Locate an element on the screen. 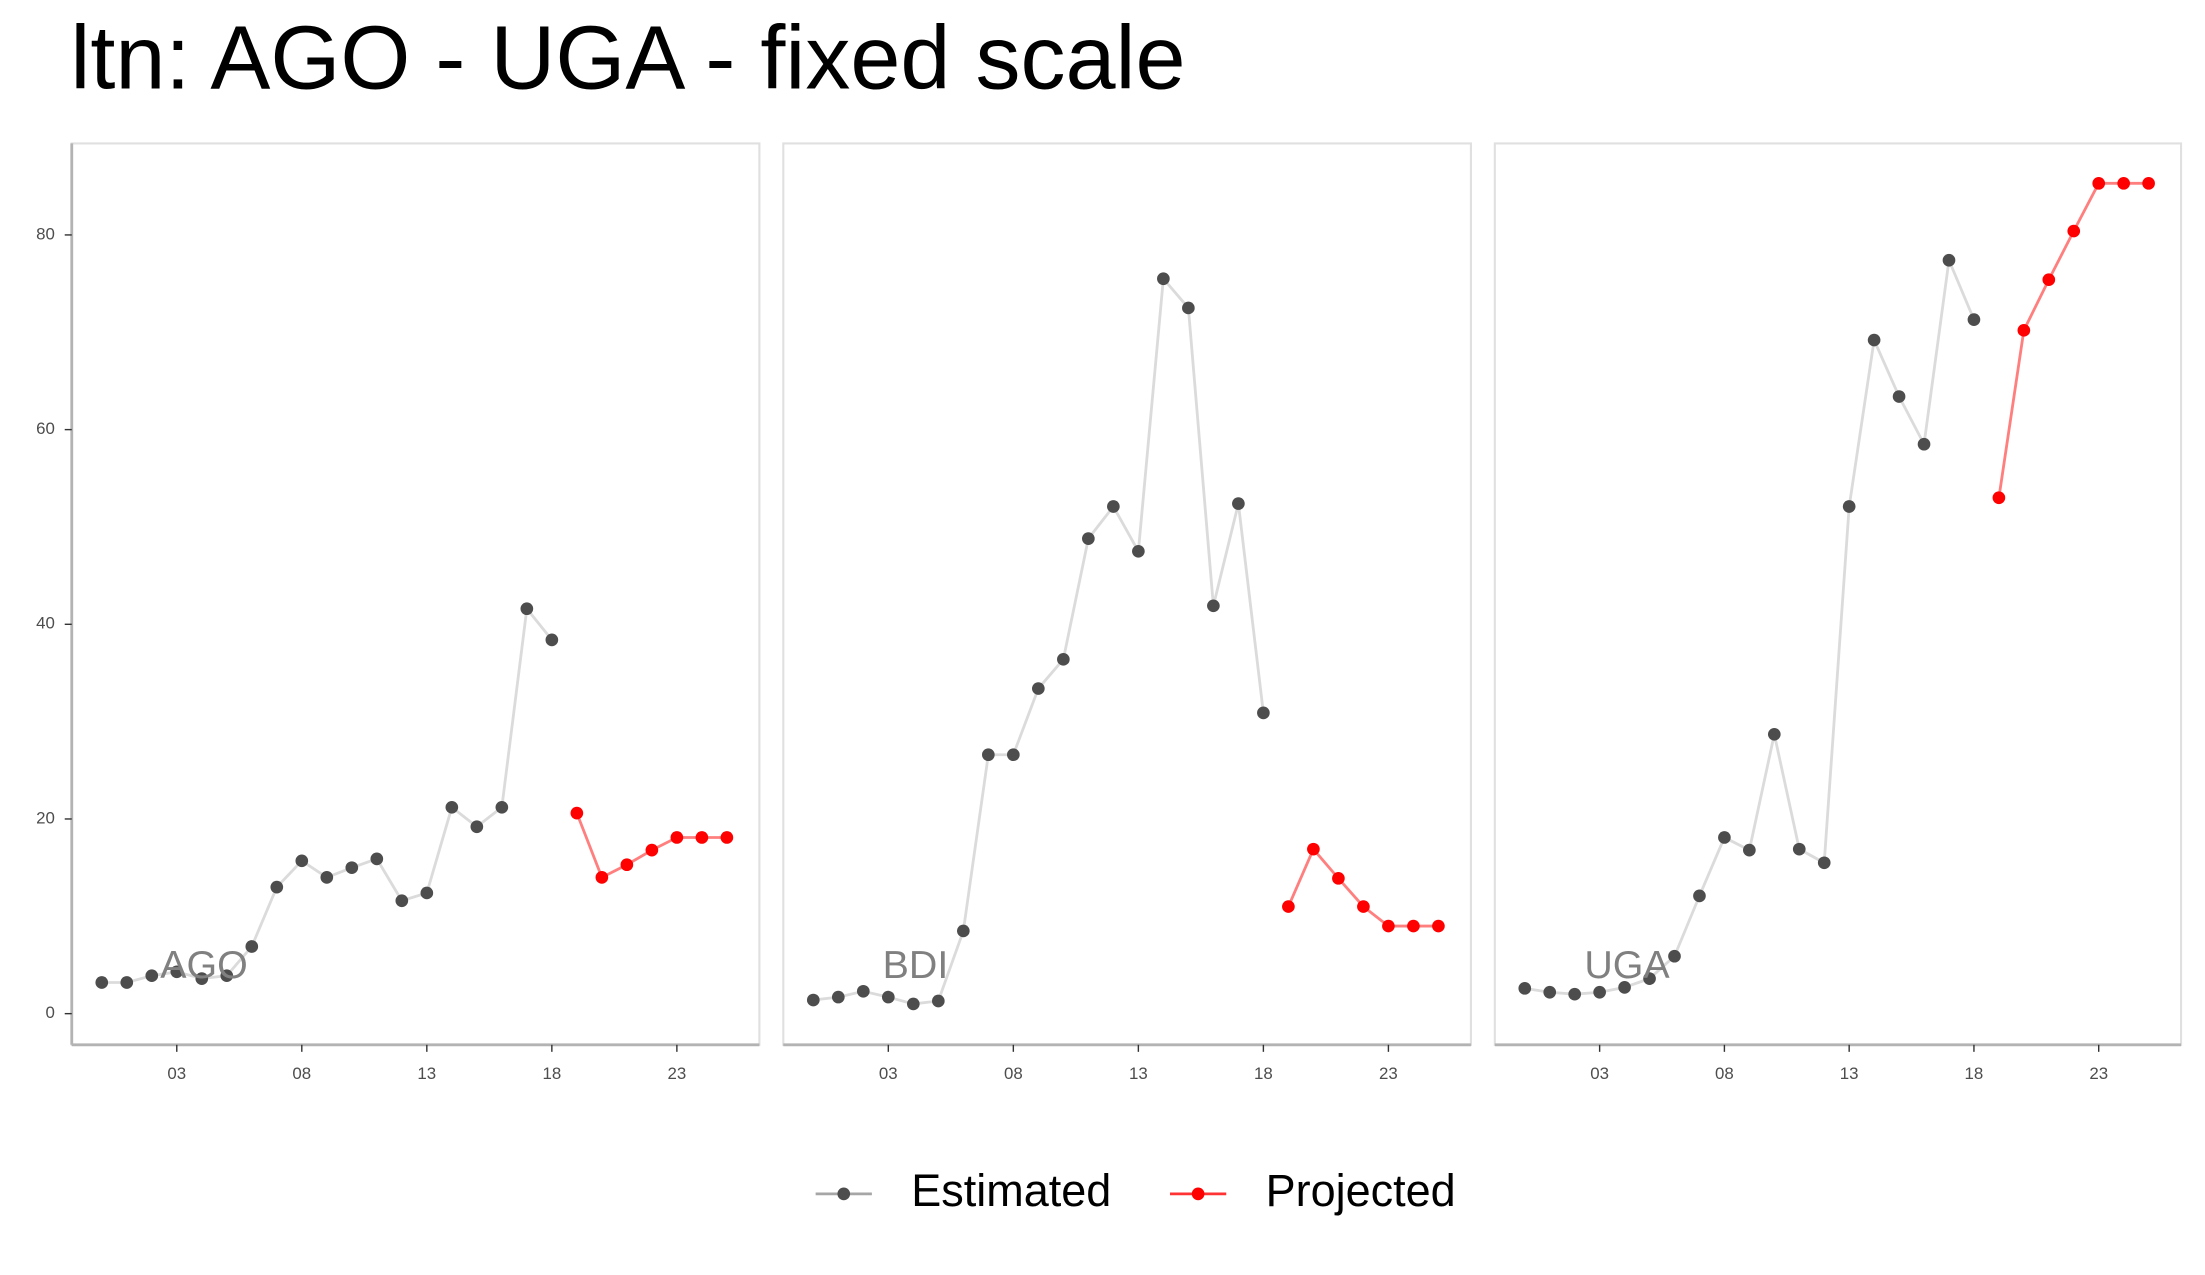 The width and height of the screenshot is (2205, 1275). legend-label: Projected is located at coordinates (1361, 1190).